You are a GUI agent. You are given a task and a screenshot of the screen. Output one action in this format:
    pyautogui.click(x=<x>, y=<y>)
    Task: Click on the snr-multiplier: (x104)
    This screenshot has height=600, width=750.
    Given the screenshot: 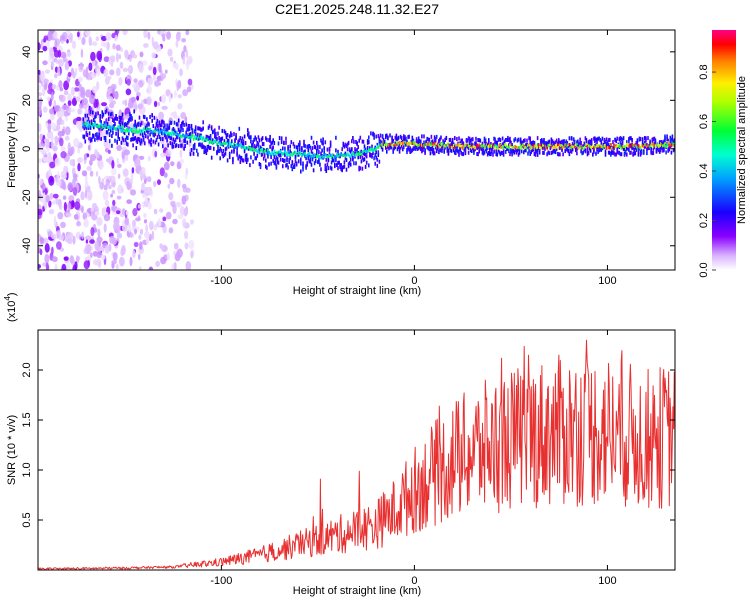 What is the action you would take?
    pyautogui.click(x=10, y=307)
    